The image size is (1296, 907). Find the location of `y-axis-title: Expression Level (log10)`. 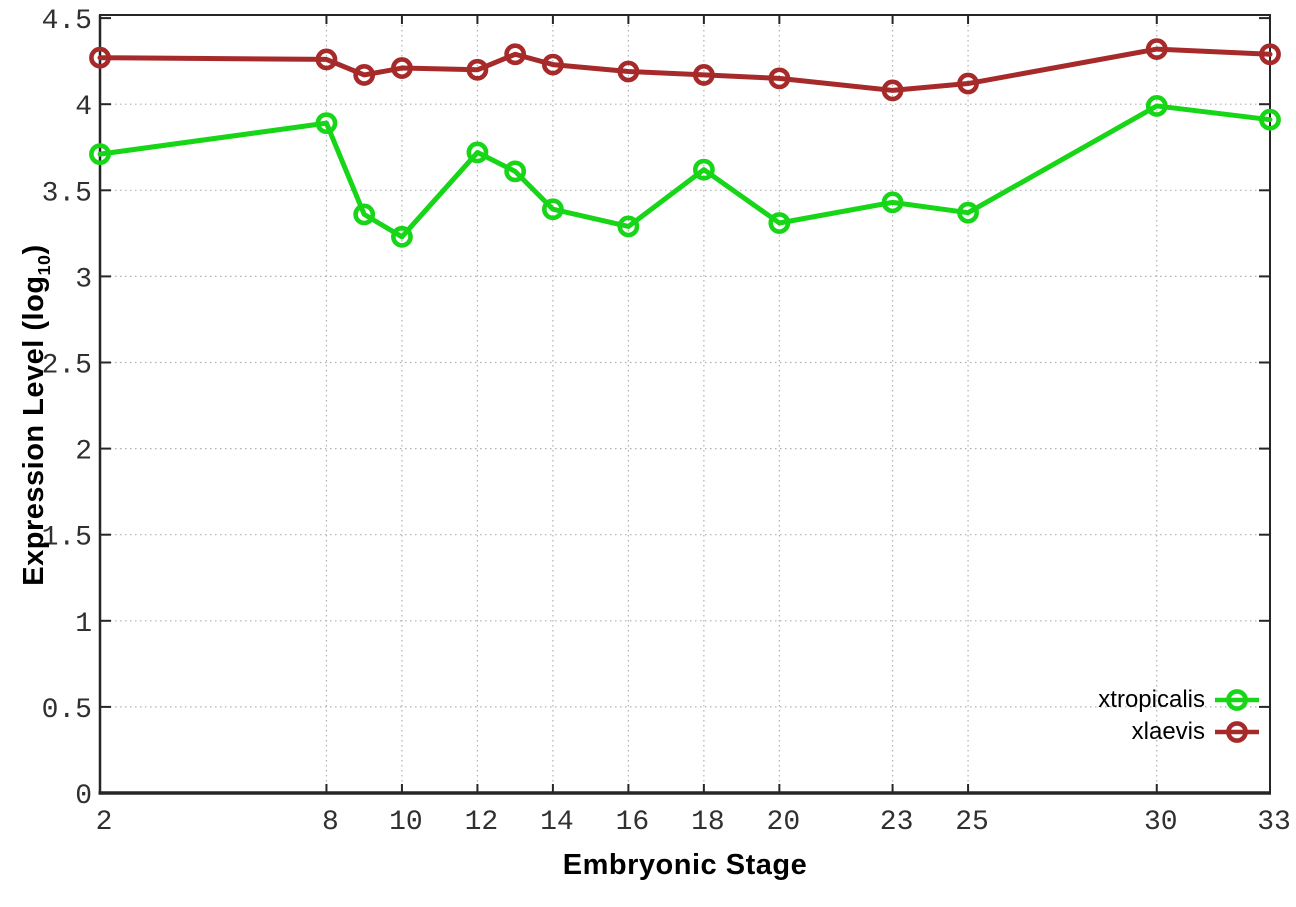

y-axis-title: Expression Level (log10) is located at coordinates (36, 415).